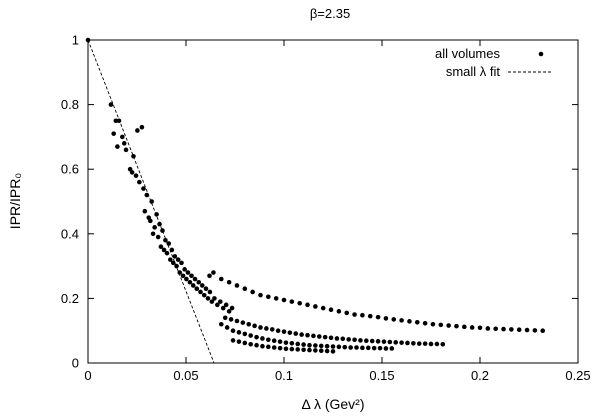 Image resolution: width=597 pixels, height=417 pixels. What do you see at coordinates (75, 40) in the screenshot?
I see `y-tick-label: 1` at bounding box center [75, 40].